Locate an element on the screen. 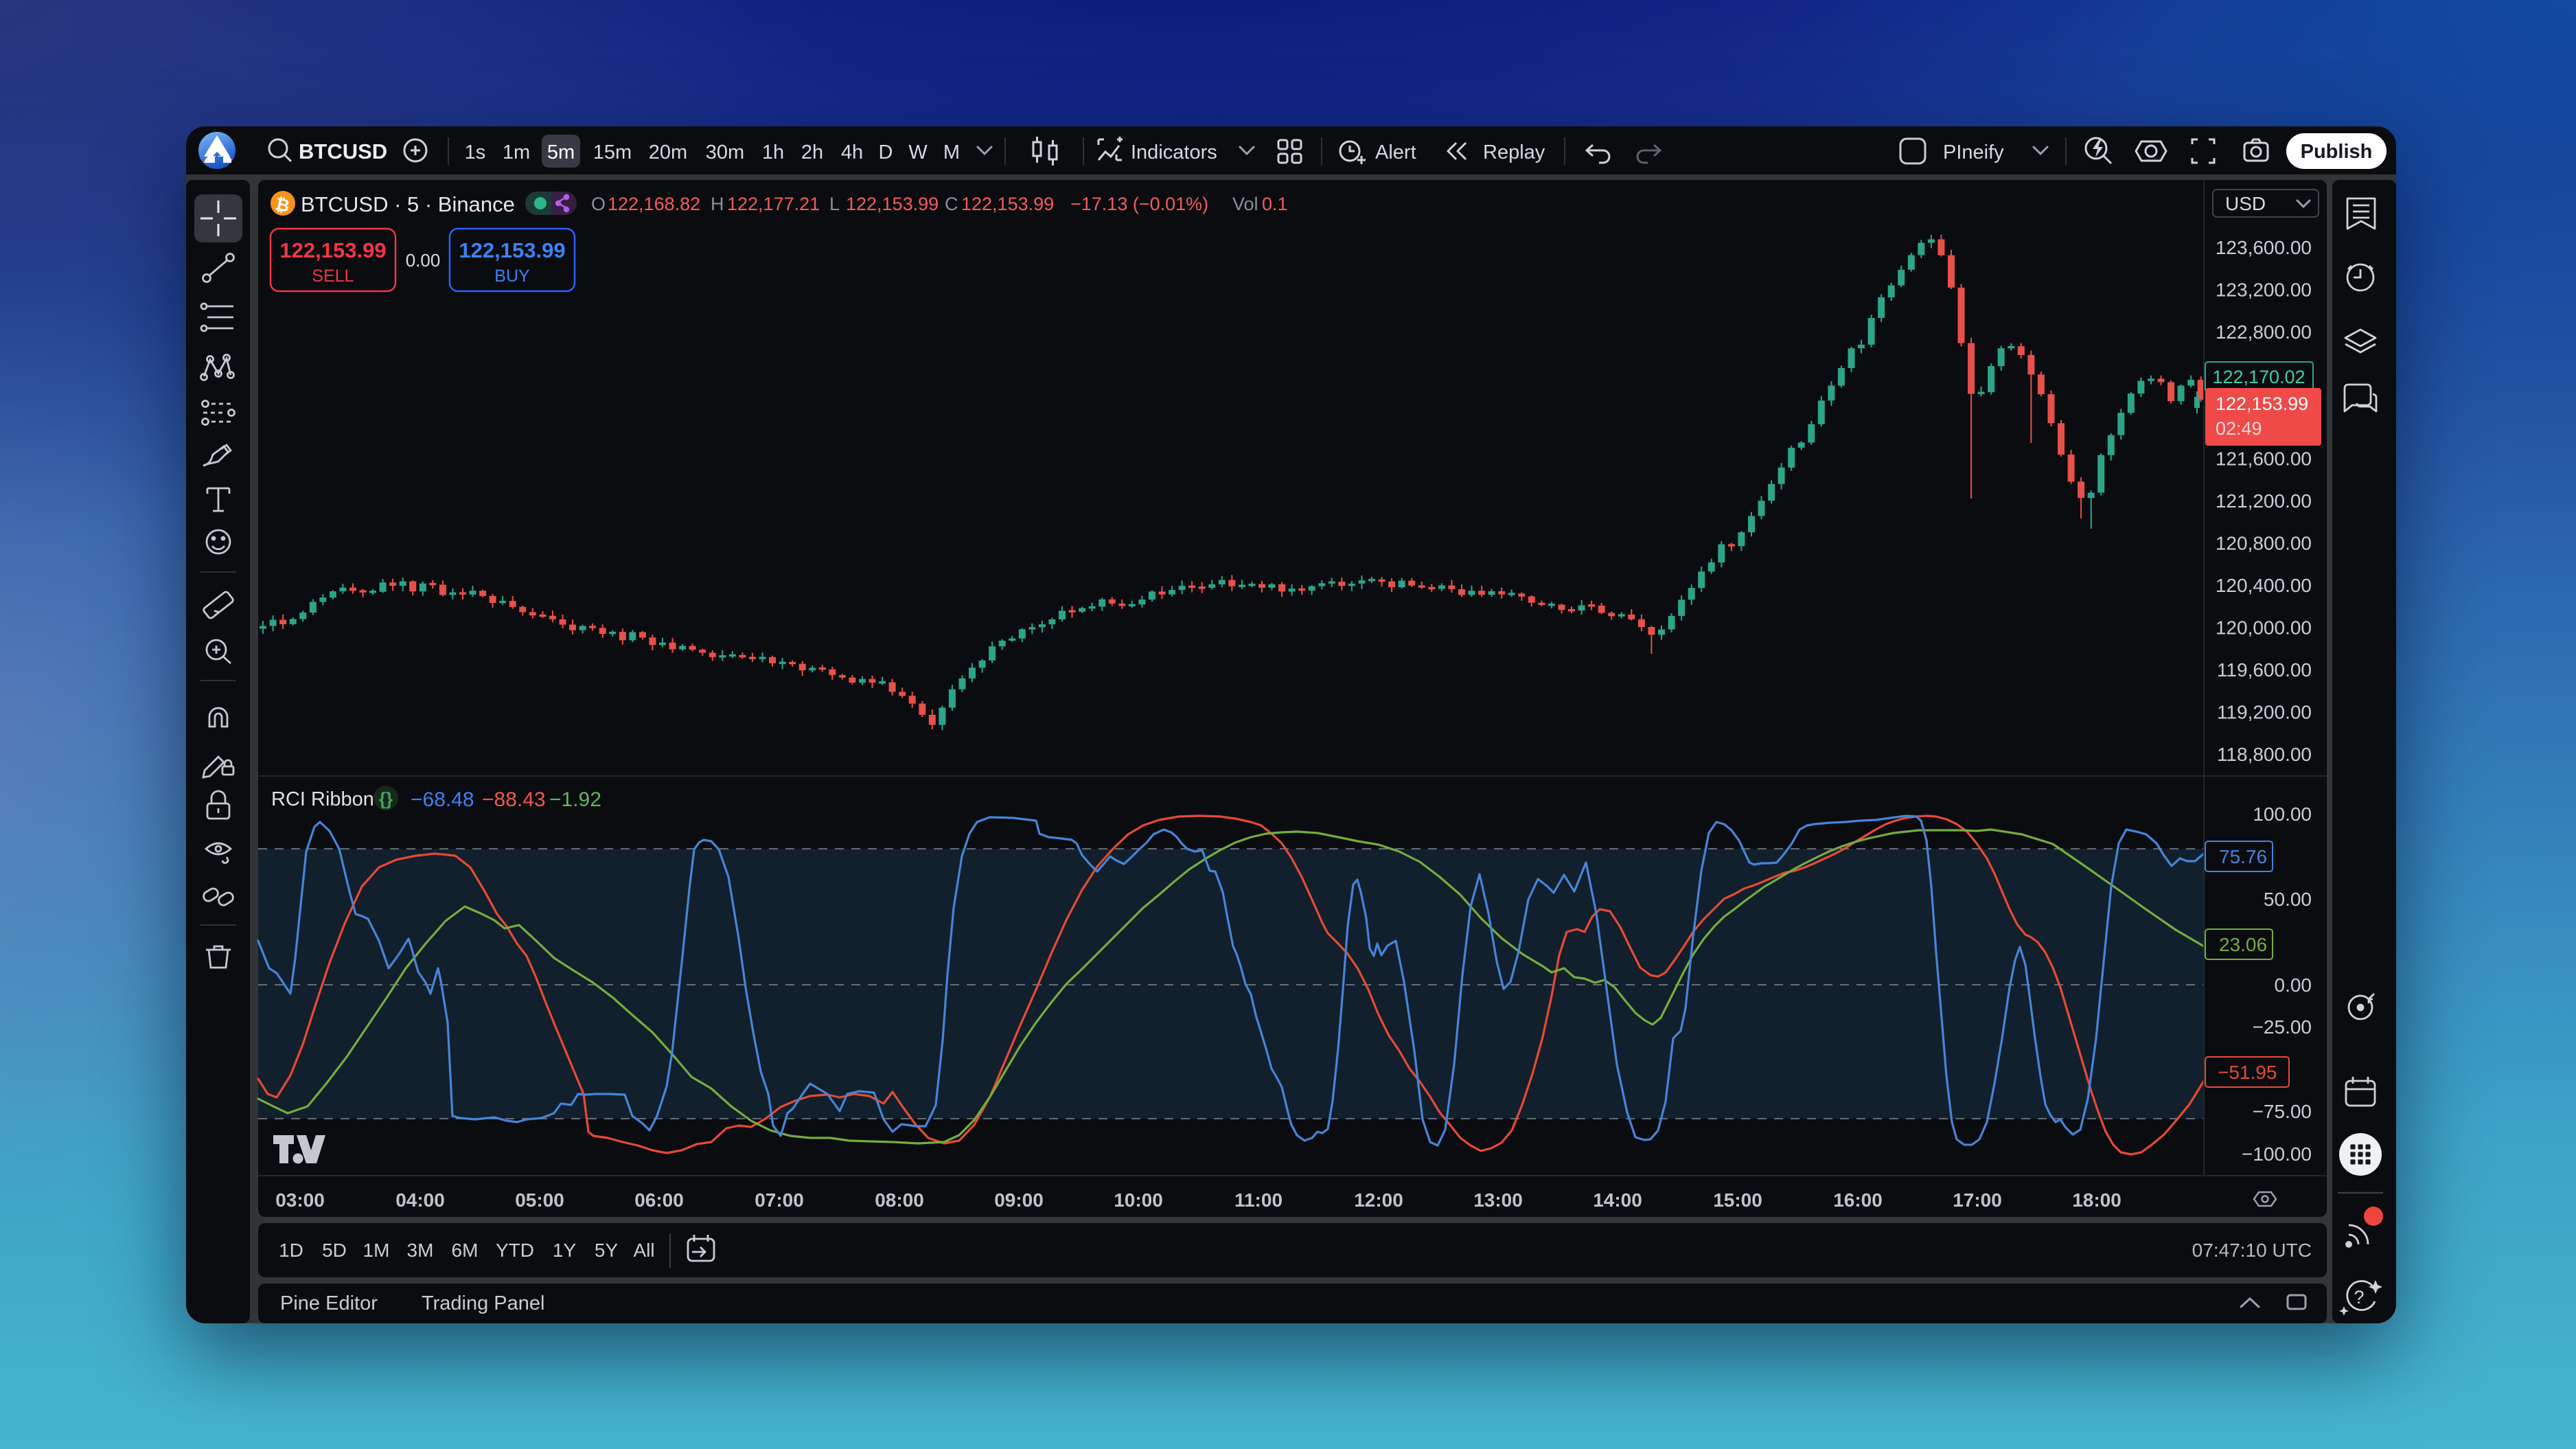 The height and width of the screenshot is (1449, 2576). svg-text: 14:00 is located at coordinates (1617, 1200).